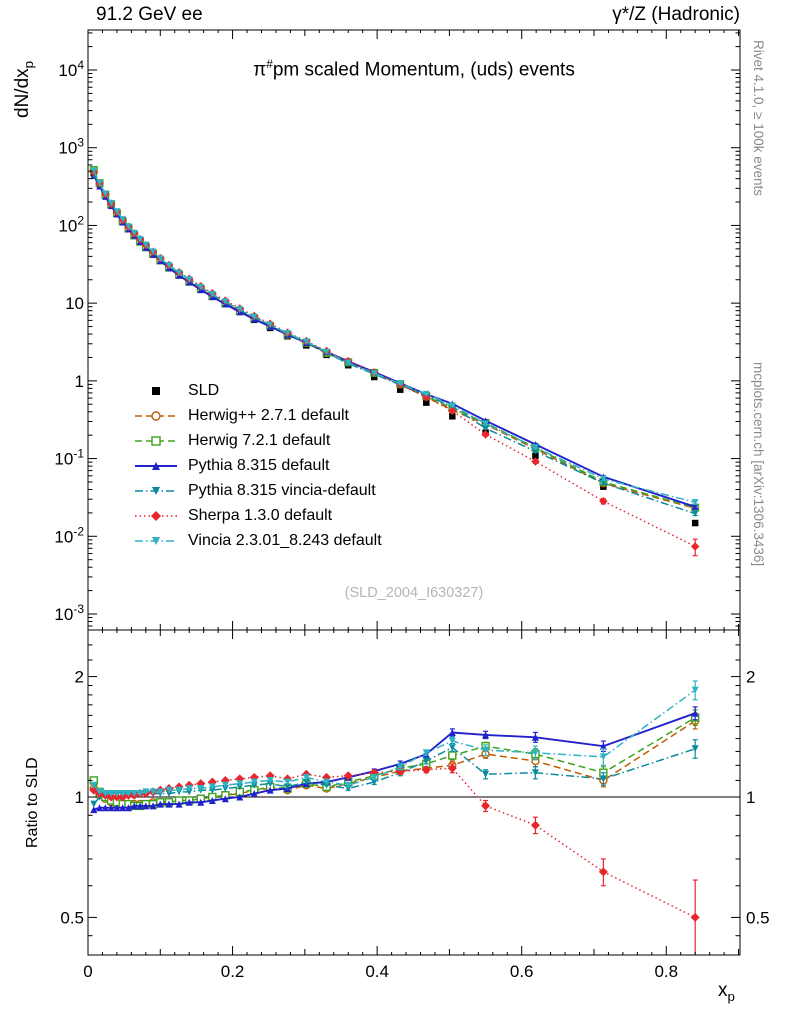  Describe the element at coordinates (414, 69) in the screenshot. I see `plot-title: π#pm scaled Momentum, (uds) events` at that location.